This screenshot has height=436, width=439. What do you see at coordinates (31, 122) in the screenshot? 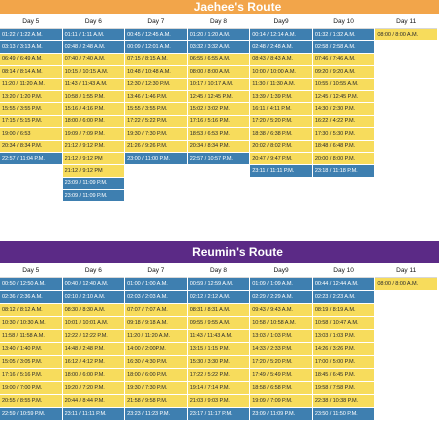
I see `time-cell: 17:15 / 5:15 P.M.` at bounding box center [31, 122].